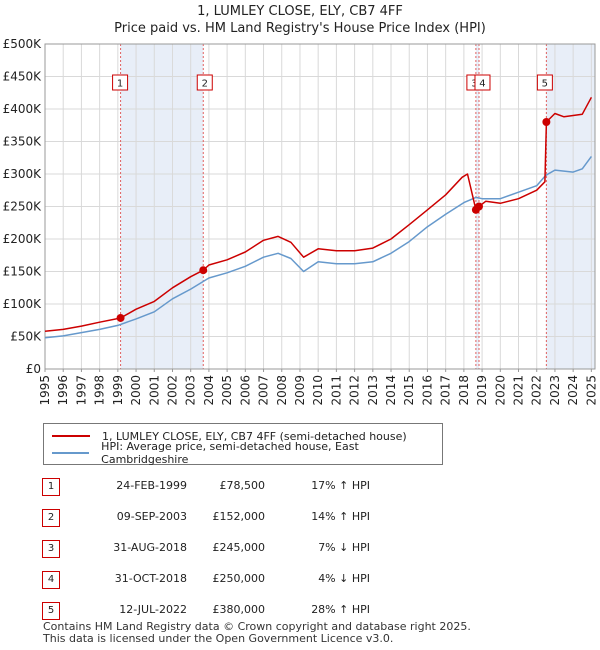 The width and height of the screenshot is (600, 650). What do you see at coordinates (154, 390) in the screenshot?
I see `x-tick-label: 2001` at bounding box center [154, 390].